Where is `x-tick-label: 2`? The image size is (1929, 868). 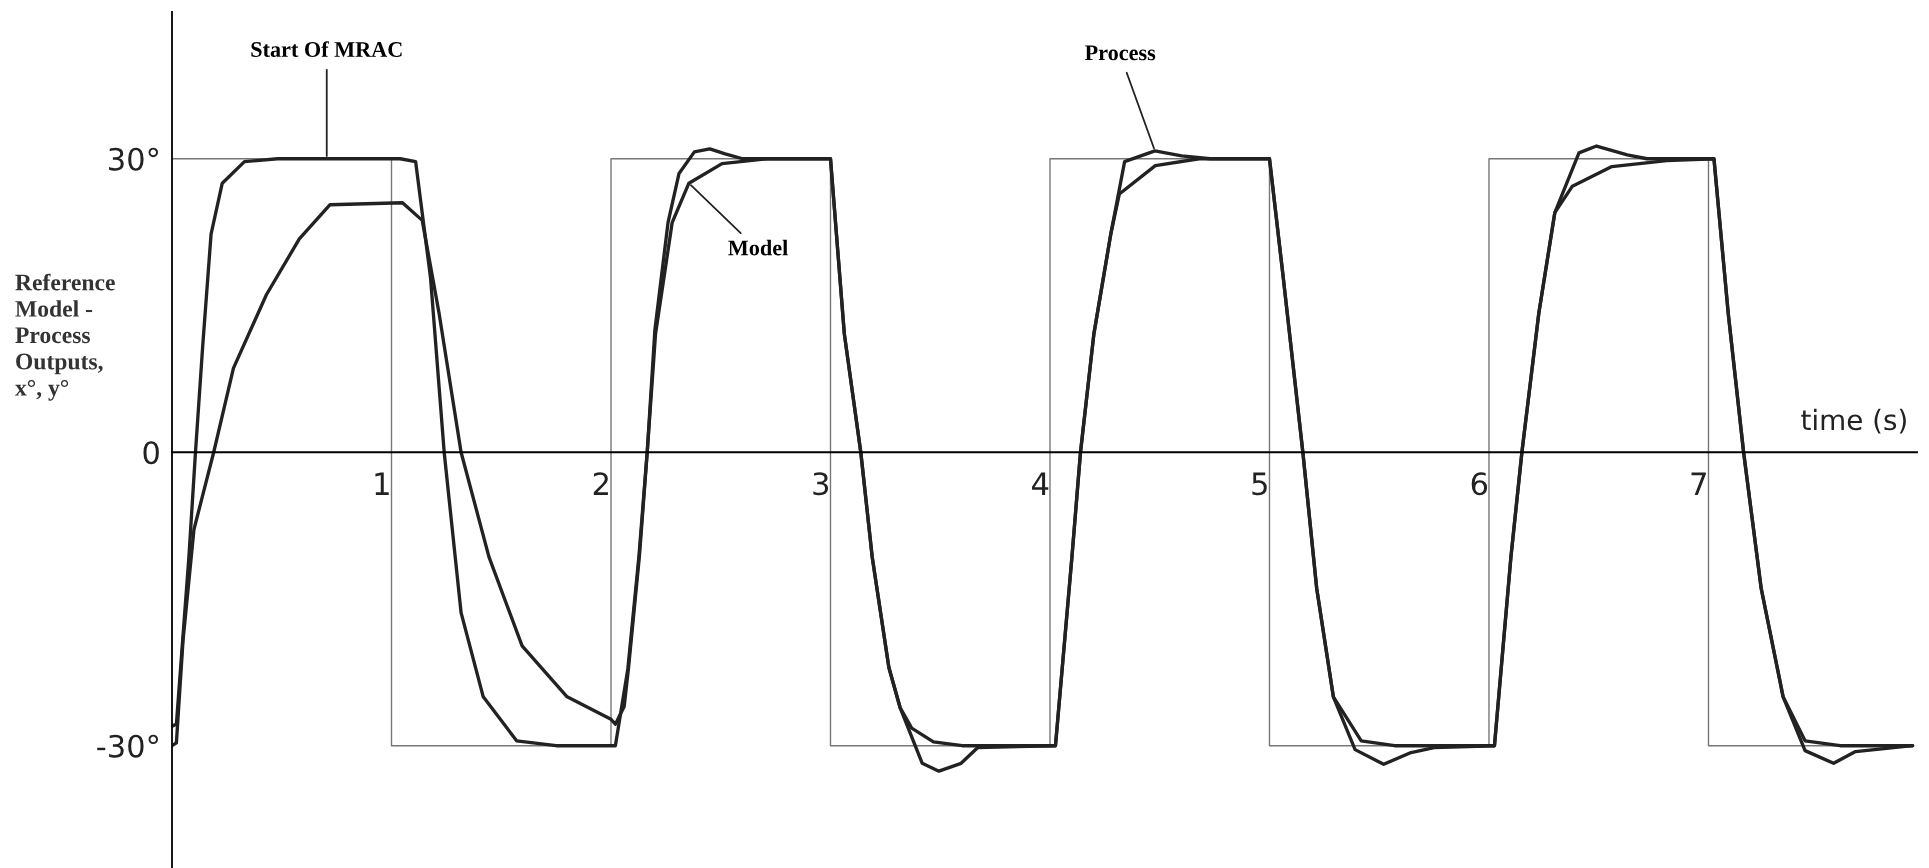 x-tick-label: 2 is located at coordinates (600, 483).